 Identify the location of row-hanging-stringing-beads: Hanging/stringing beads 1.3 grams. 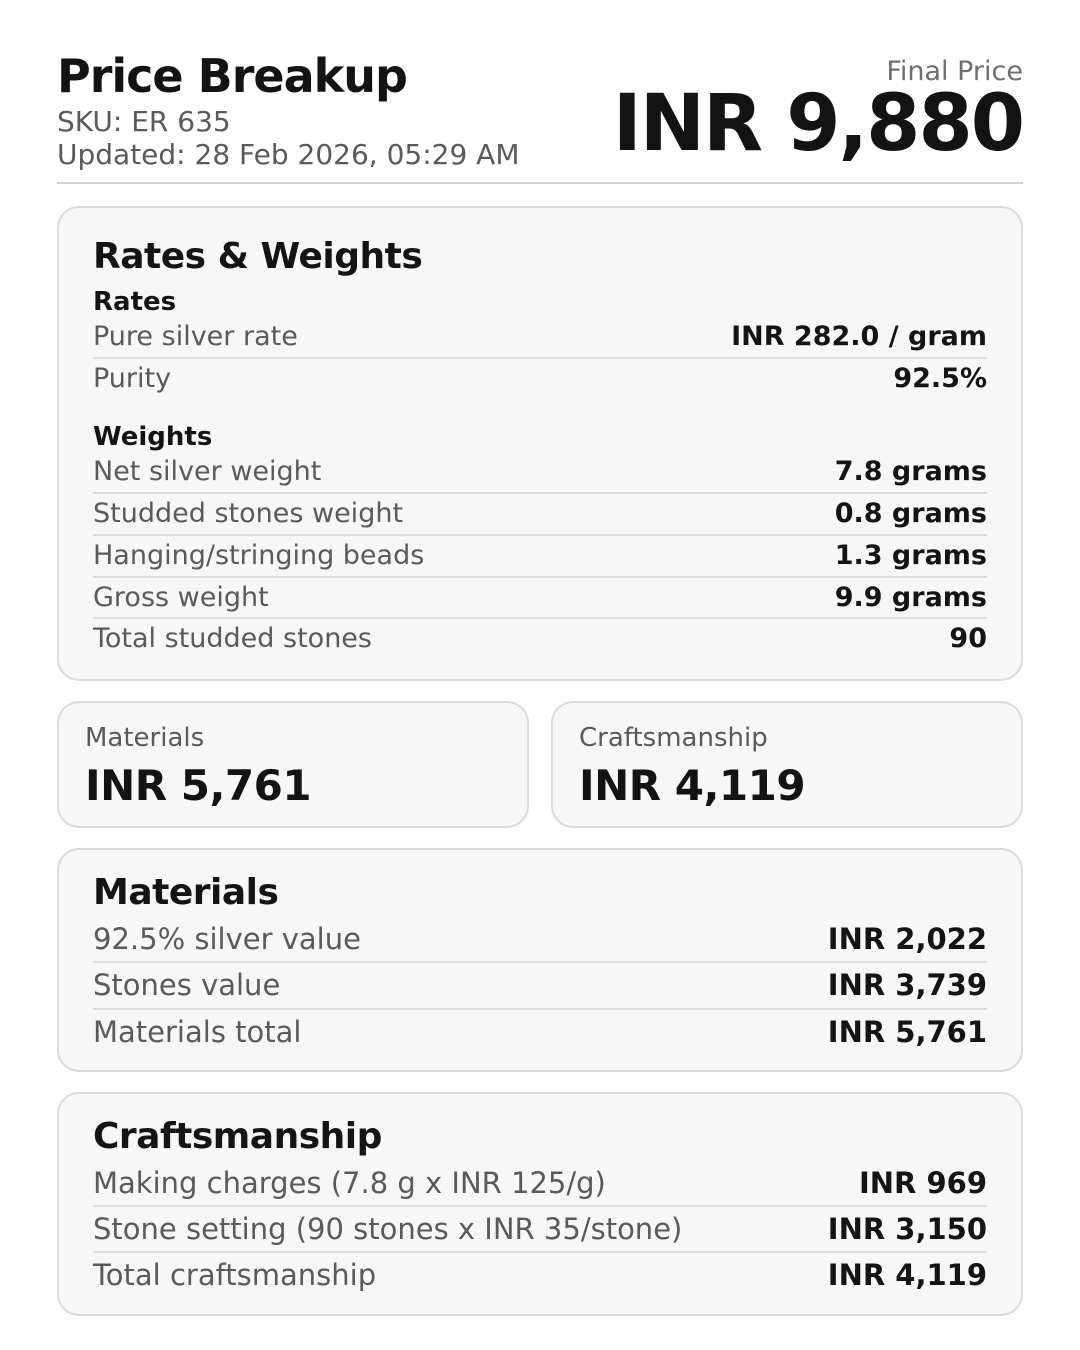
(540, 557).